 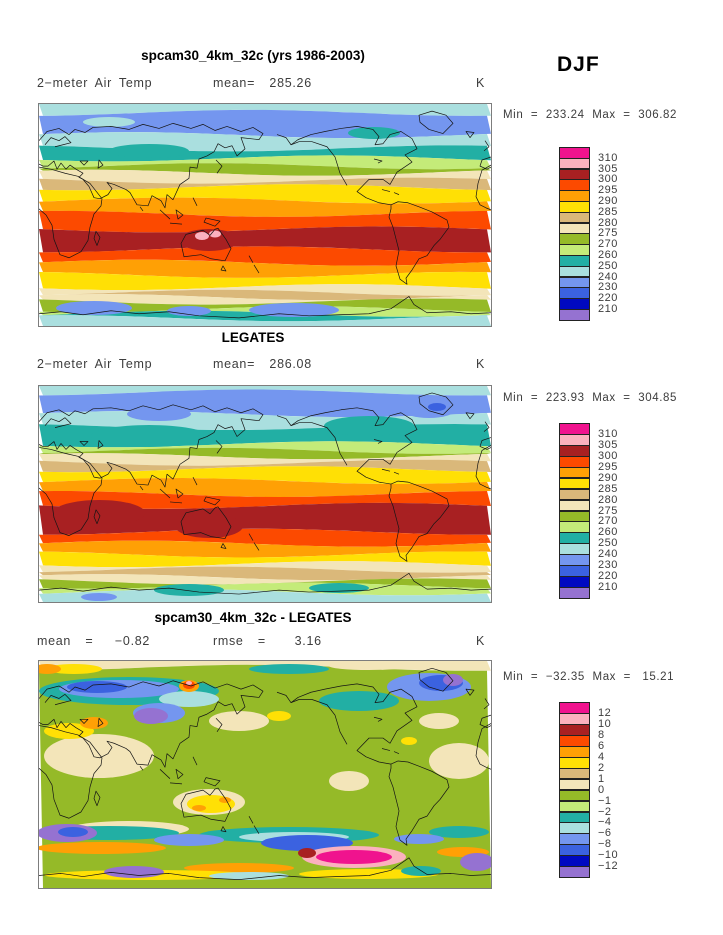 What do you see at coordinates (265, 494) in the screenshot?
I see `map-obs` at bounding box center [265, 494].